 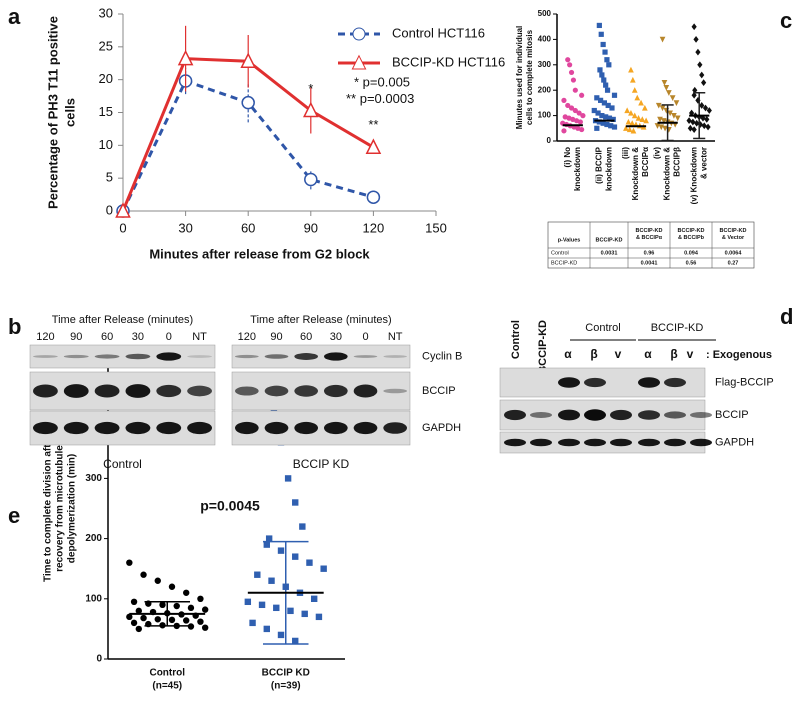 What do you see at coordinates (649, 253) in the screenshot?
I see `table-cell: 0.96` at bounding box center [649, 253].